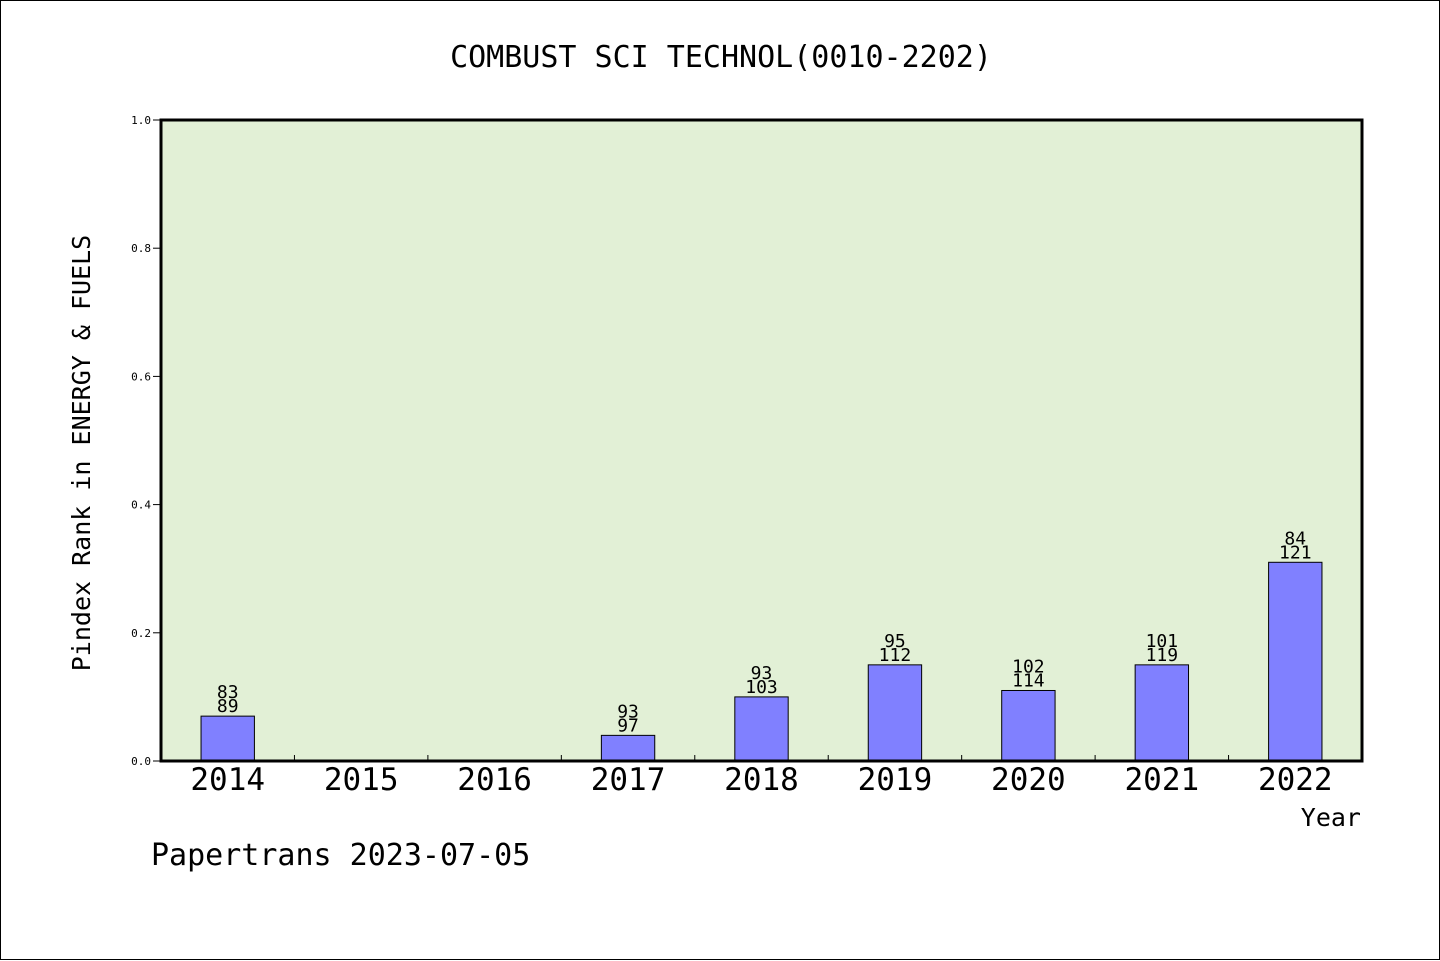 This screenshot has height=961, width=1440. What do you see at coordinates (227, 738) in the screenshot?
I see `bar-2014` at bounding box center [227, 738].